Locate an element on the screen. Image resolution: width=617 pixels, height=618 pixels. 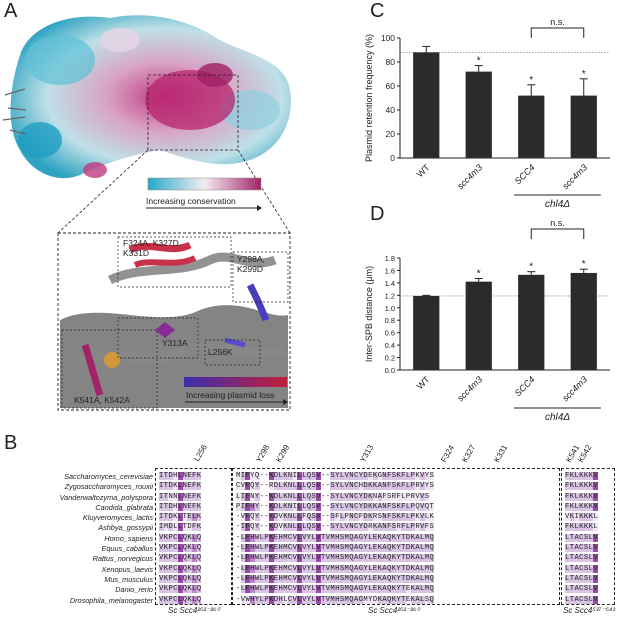
panel-label-d: D is located at coordinates (377, 214).